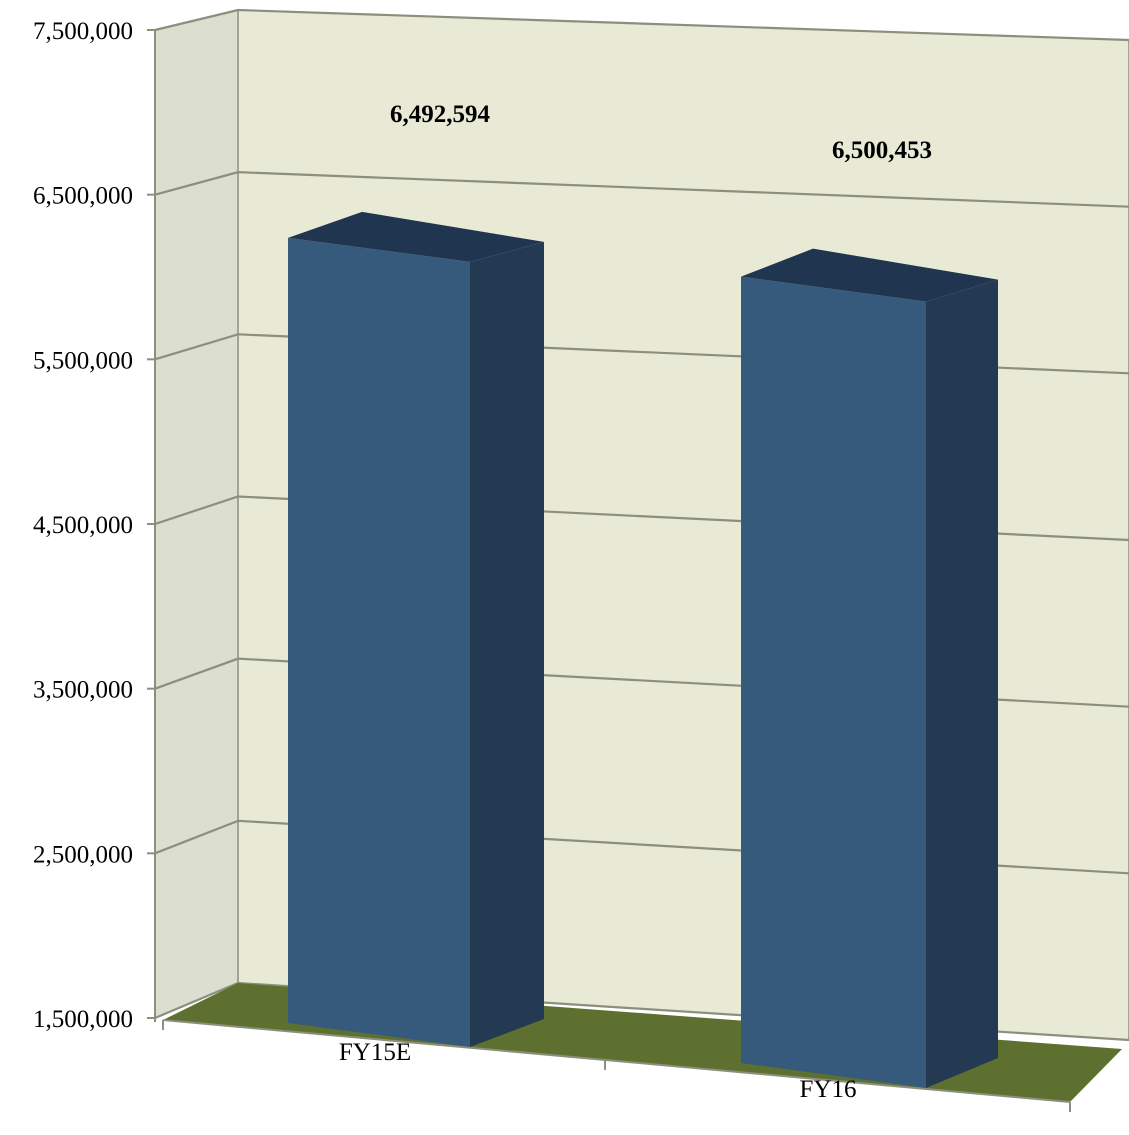  What do you see at coordinates (375, 1052) in the screenshot?
I see `category-label-FY15E: FY15E` at bounding box center [375, 1052].